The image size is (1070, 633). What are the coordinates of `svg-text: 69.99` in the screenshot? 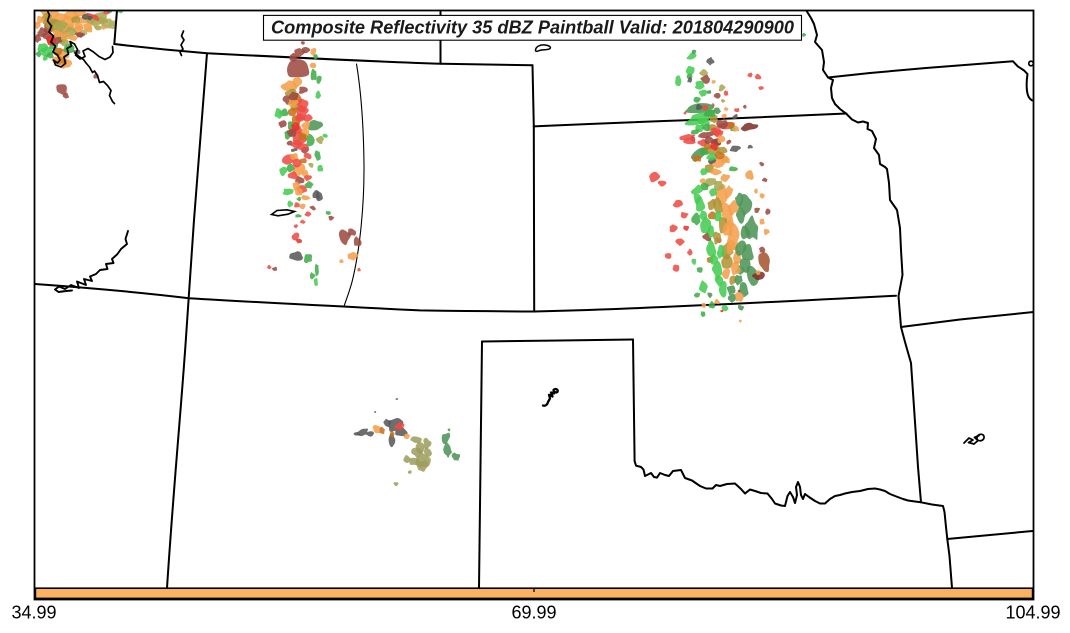 It's located at (533, 613).